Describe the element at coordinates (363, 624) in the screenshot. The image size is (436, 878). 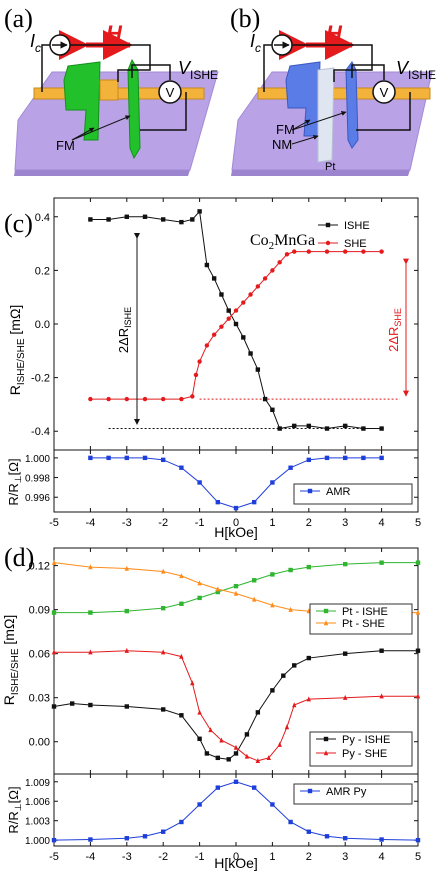
I see `legend-label: Pt - SHE` at that location.